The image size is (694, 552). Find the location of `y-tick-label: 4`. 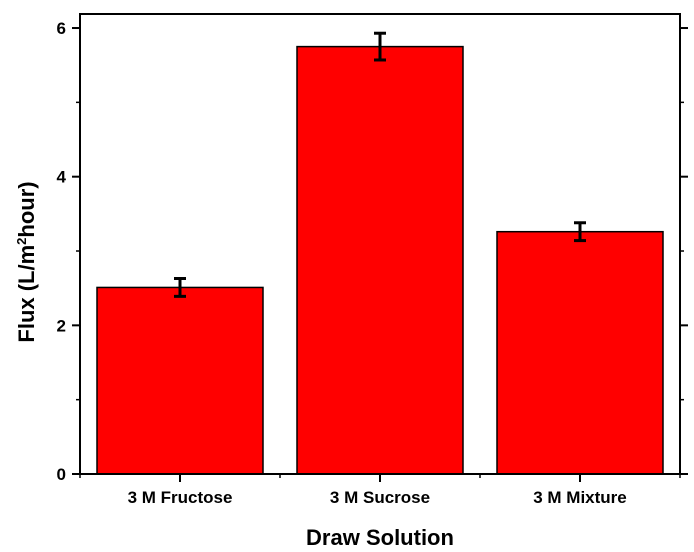

y-tick-label: 4 is located at coordinates (62, 177).